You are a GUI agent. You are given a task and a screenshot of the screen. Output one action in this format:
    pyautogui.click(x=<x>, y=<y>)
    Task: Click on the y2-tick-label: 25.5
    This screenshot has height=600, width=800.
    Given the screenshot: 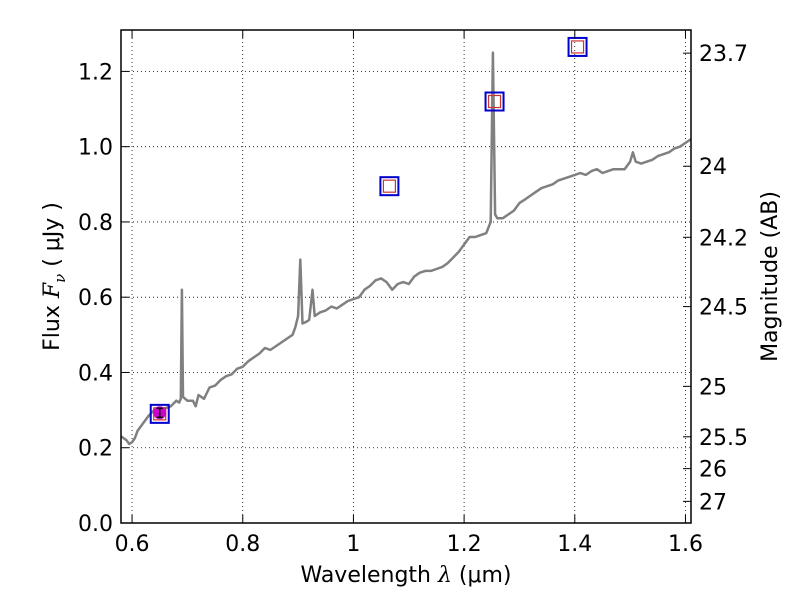 What is the action you would take?
    pyautogui.click(x=723, y=438)
    